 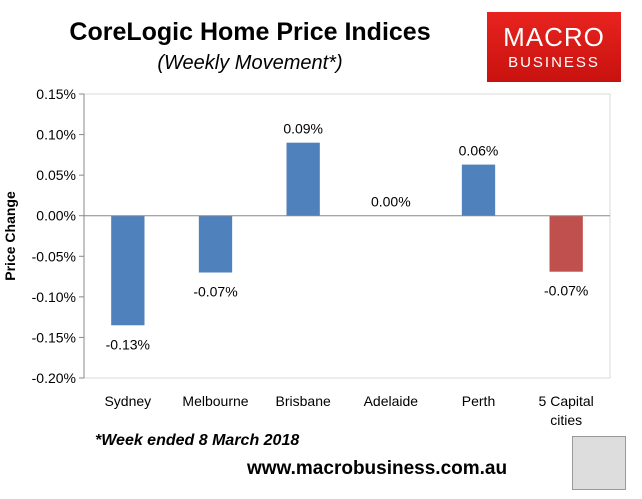 I want to click on y-tick-label: -0.15%, so click(x=54, y=337).